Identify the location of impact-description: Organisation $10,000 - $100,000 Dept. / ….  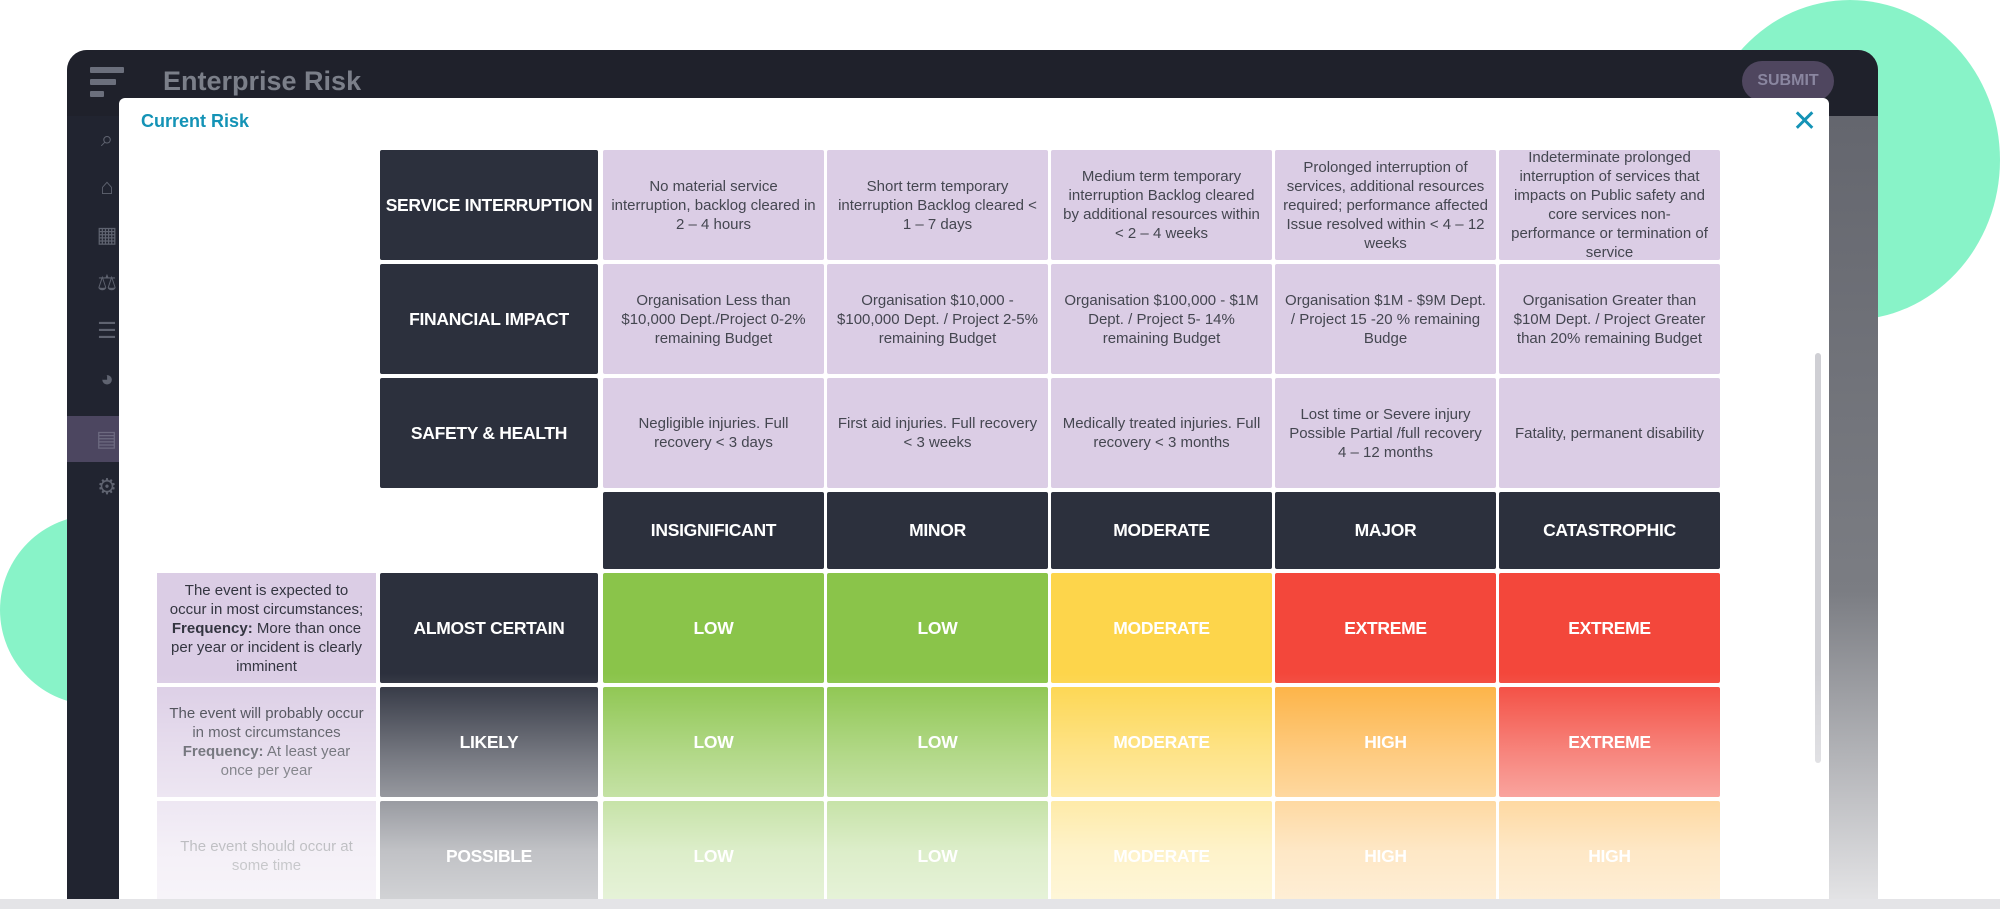
(937, 319).